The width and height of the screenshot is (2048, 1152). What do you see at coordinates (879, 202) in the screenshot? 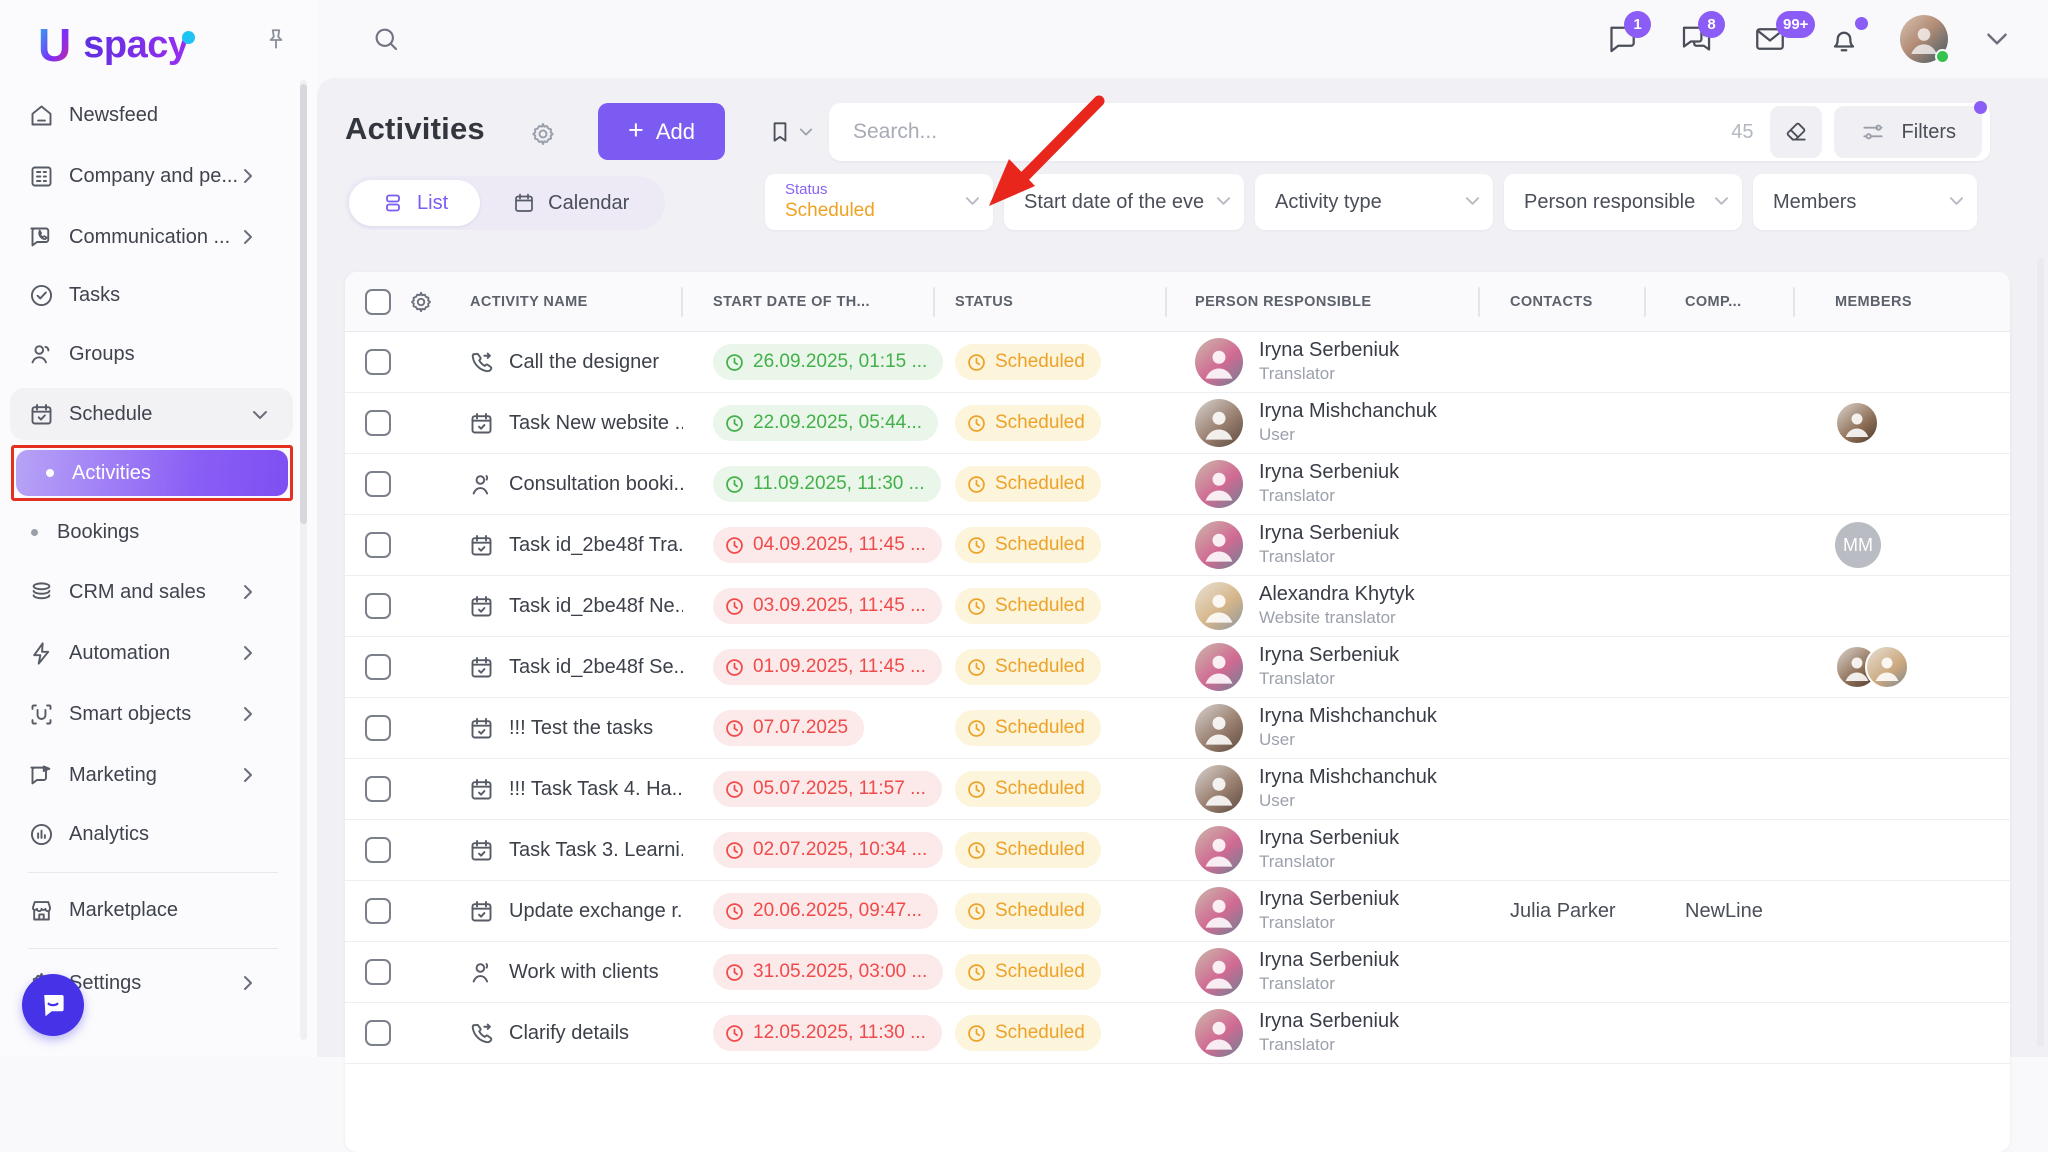
I see `filter-chip-status: Status Scheduled` at bounding box center [879, 202].